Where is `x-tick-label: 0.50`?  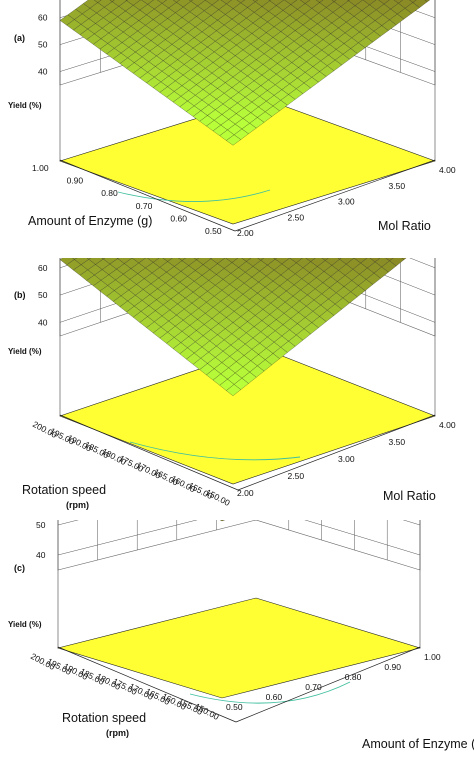
x-tick-label: 0.50 is located at coordinates (234, 707).